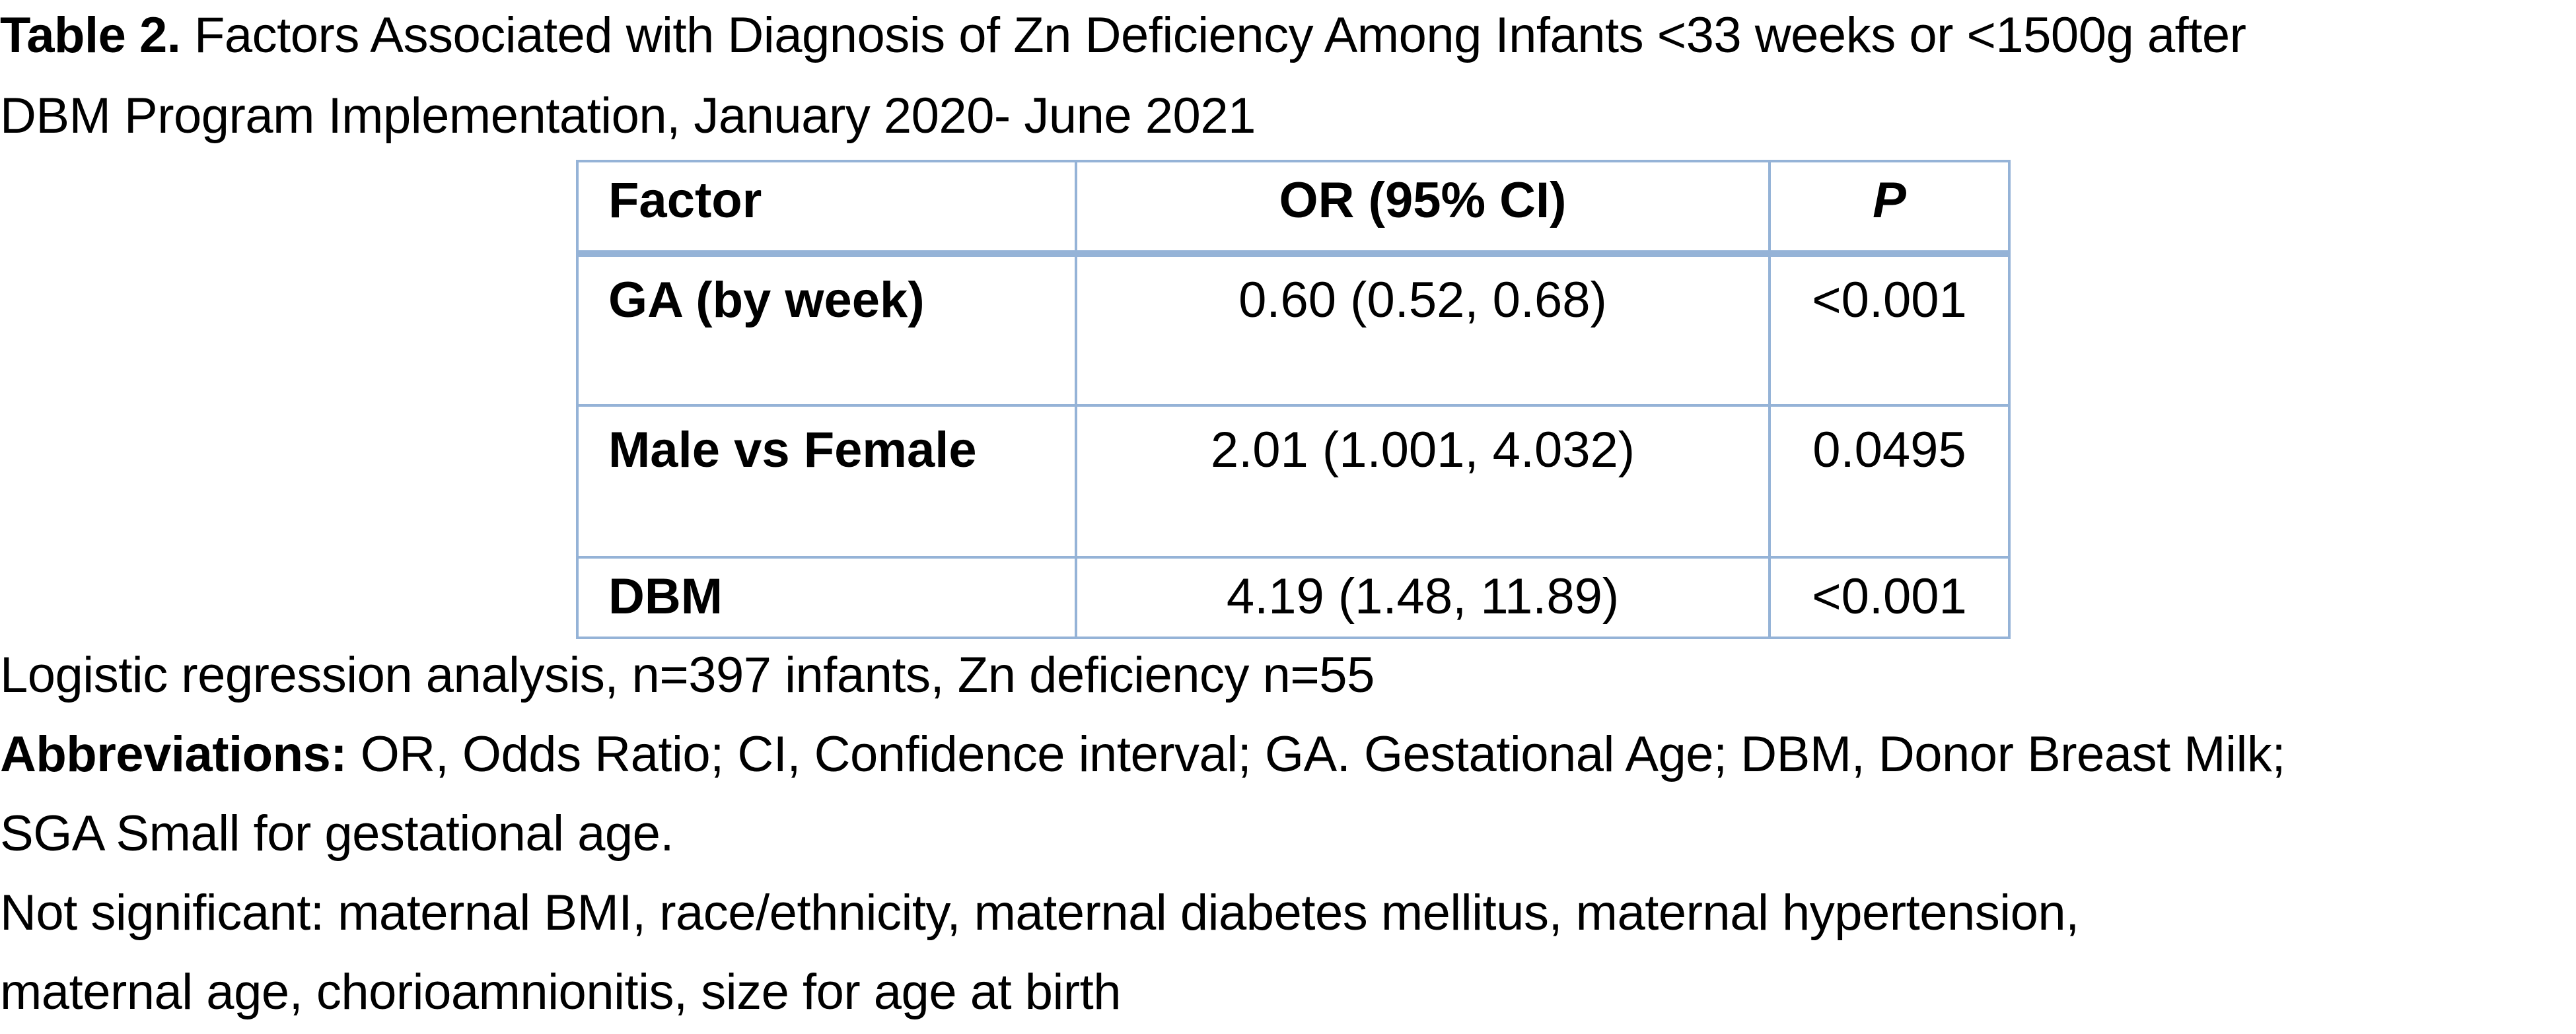 The width and height of the screenshot is (2576, 1034). What do you see at coordinates (1423, 208) in the screenshot?
I see `header-odds-ratio: OR (95% CI)` at bounding box center [1423, 208].